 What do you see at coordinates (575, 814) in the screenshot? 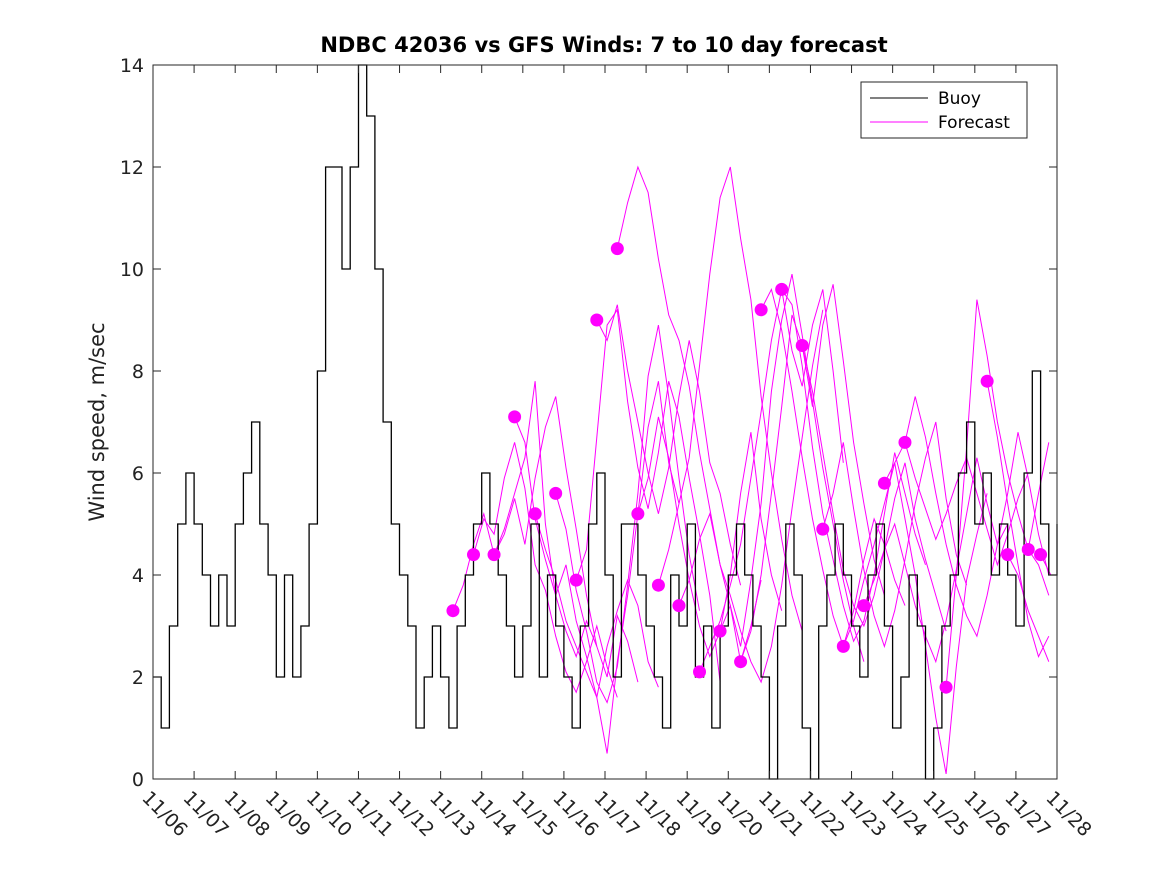
I see `x-tick-label: 11/16` at bounding box center [575, 814].